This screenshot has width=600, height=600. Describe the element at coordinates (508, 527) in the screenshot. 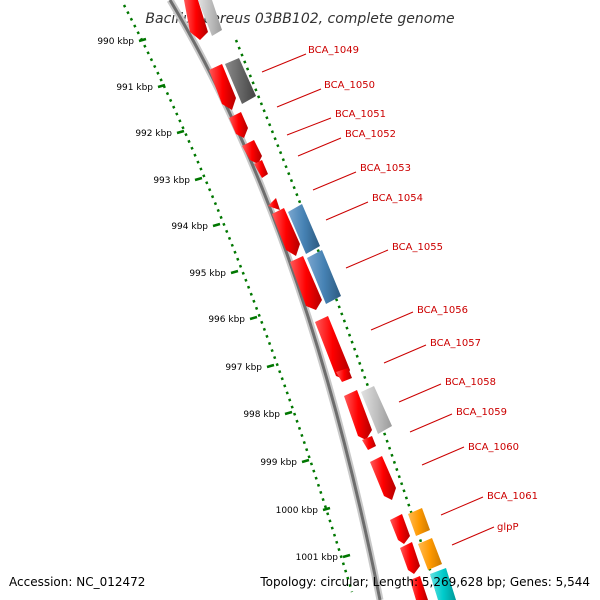

I see `gene-label: glpP` at that location.